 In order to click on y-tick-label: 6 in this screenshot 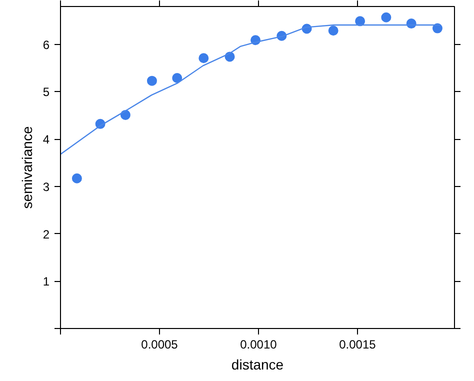, I will do `click(46, 45)`.